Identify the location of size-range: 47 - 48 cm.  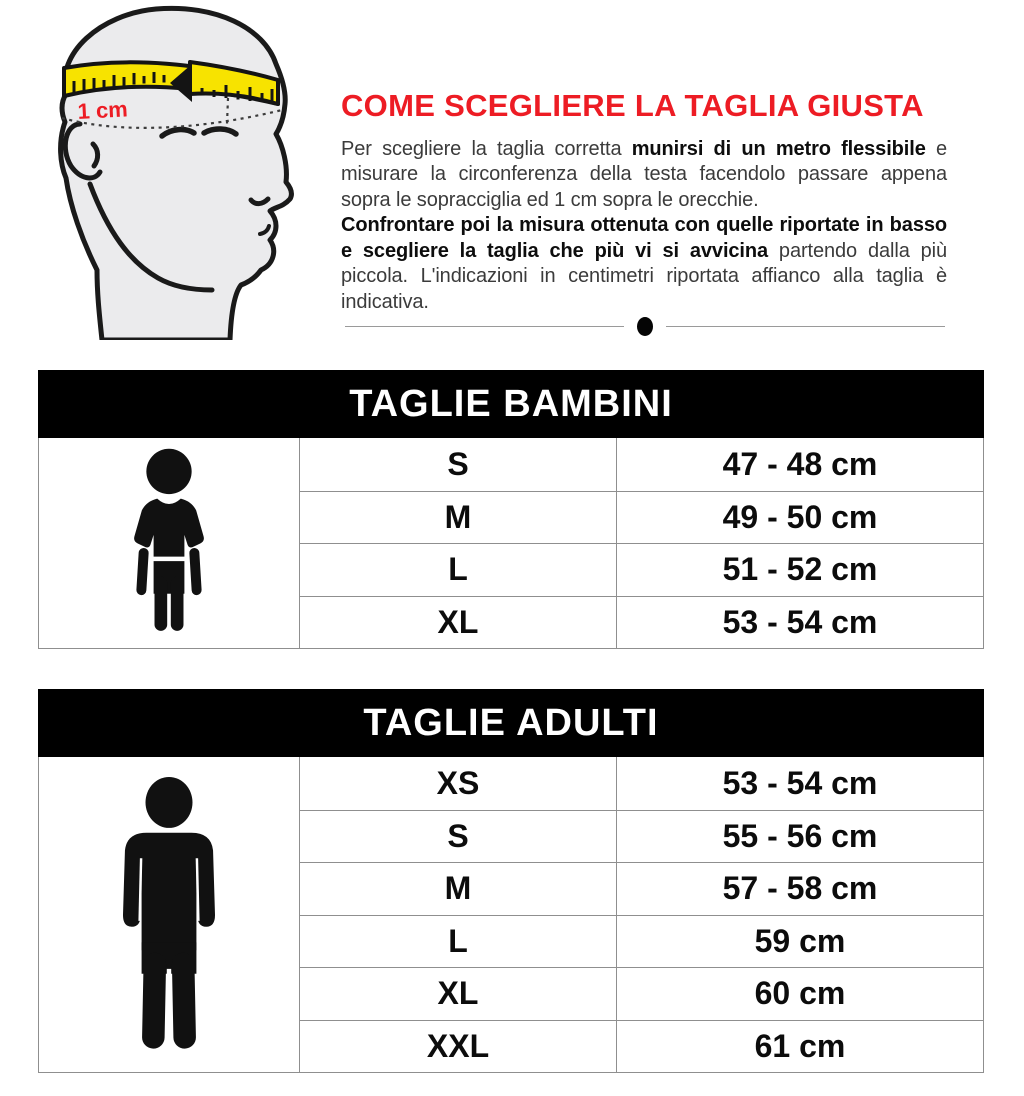
(800, 463).